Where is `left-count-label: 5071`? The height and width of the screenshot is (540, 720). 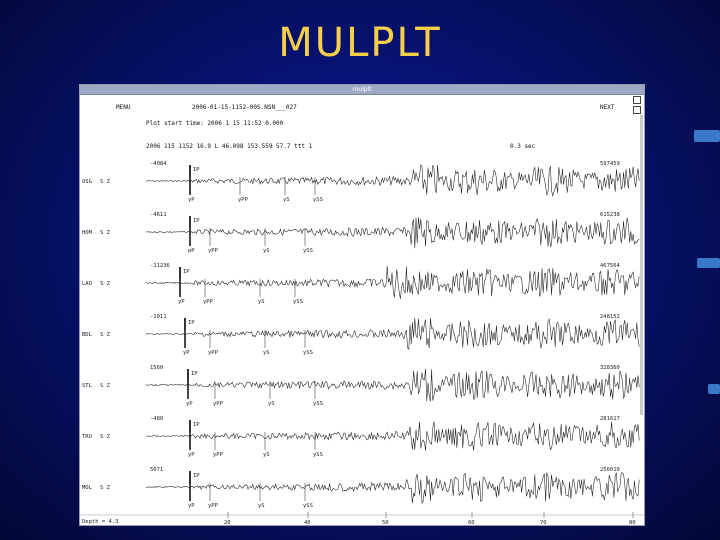 left-count-label: 5071 is located at coordinates (156, 470).